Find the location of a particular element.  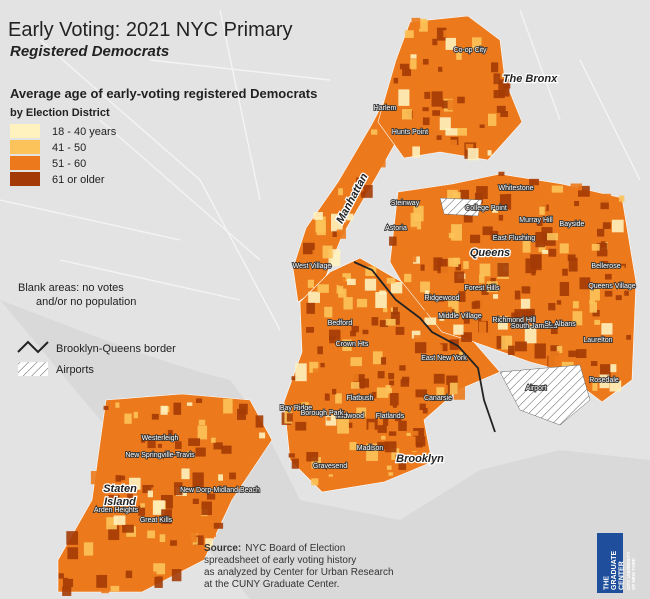

blank-note: and/or no population is located at coordinates (86, 302).